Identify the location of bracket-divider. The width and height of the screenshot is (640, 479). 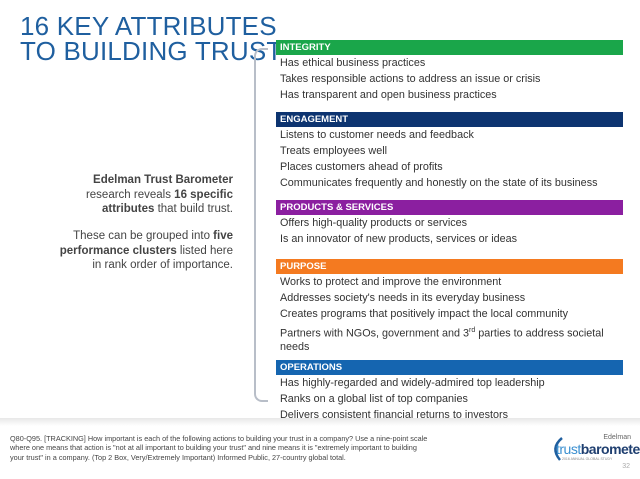
(261, 225).